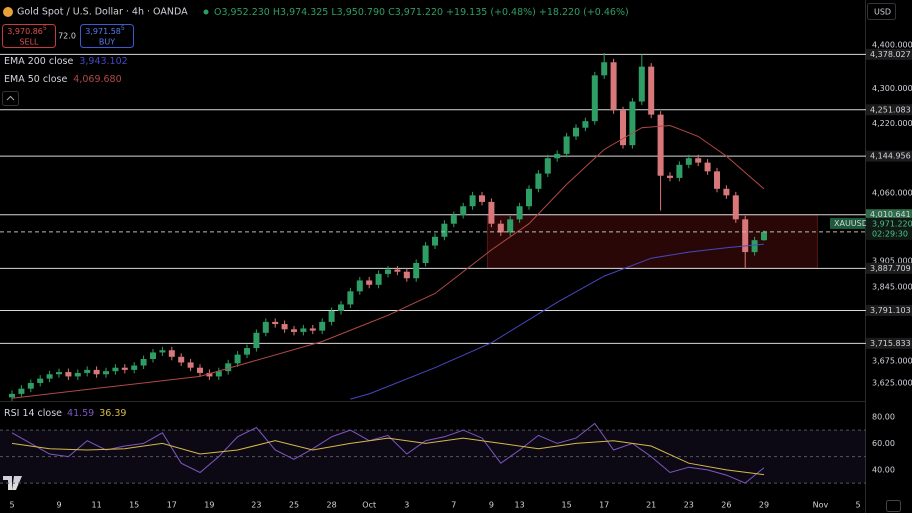  What do you see at coordinates (388, 456) in the screenshot?
I see `rsi-line` at bounding box center [388, 456].